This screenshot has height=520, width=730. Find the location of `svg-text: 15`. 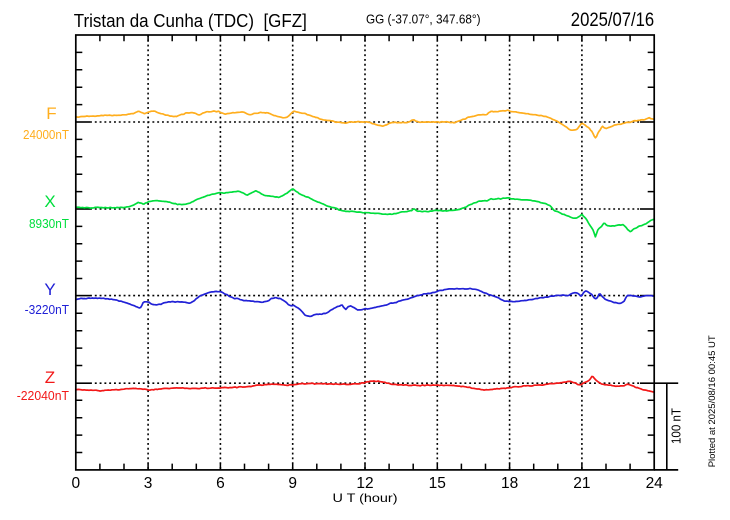

svg-text: 15 is located at coordinates (437, 483).